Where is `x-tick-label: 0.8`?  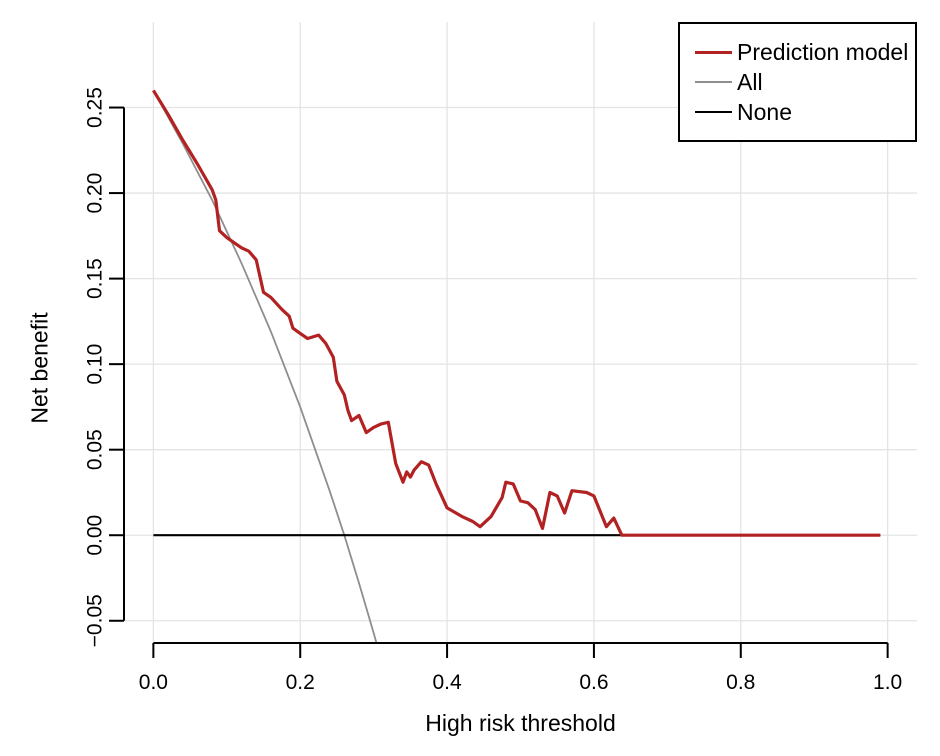
x-tick-label: 0.8 is located at coordinates (740, 682).